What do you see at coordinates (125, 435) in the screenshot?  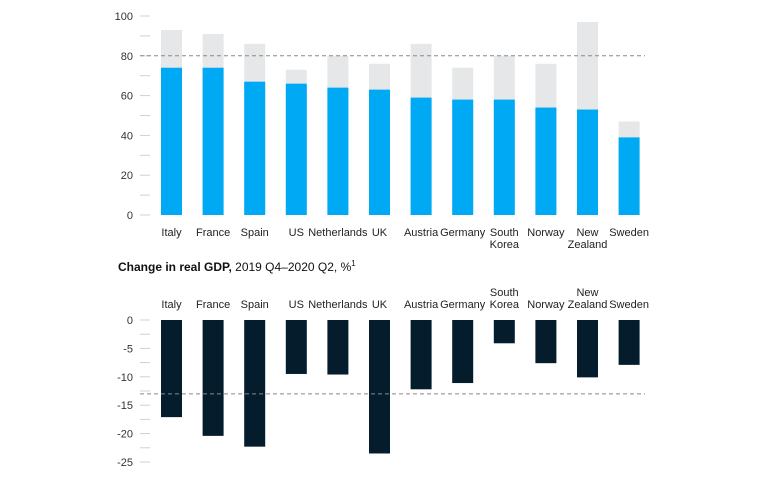 I see `y-tick-label: -20` at bounding box center [125, 435].